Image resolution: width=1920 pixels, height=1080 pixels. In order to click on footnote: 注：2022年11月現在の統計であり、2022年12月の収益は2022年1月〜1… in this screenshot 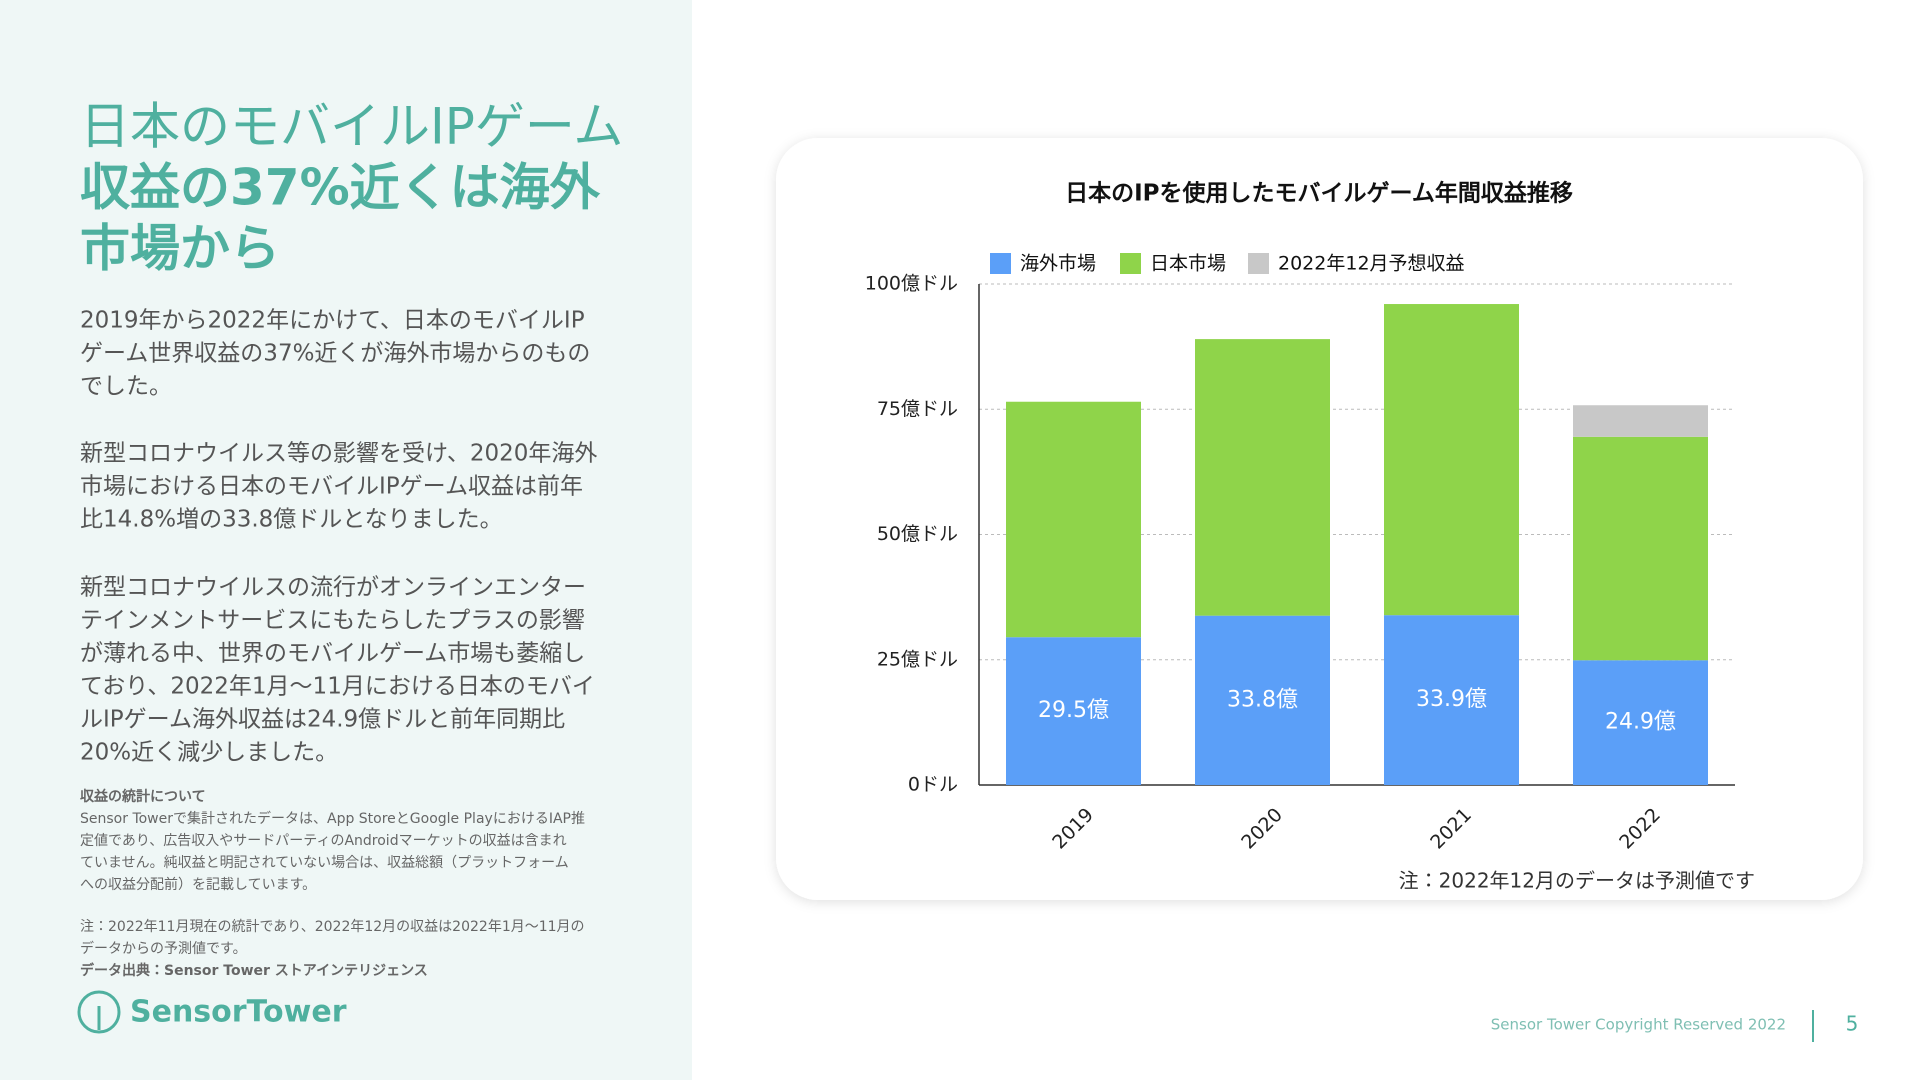, I will do `click(332, 927)`.